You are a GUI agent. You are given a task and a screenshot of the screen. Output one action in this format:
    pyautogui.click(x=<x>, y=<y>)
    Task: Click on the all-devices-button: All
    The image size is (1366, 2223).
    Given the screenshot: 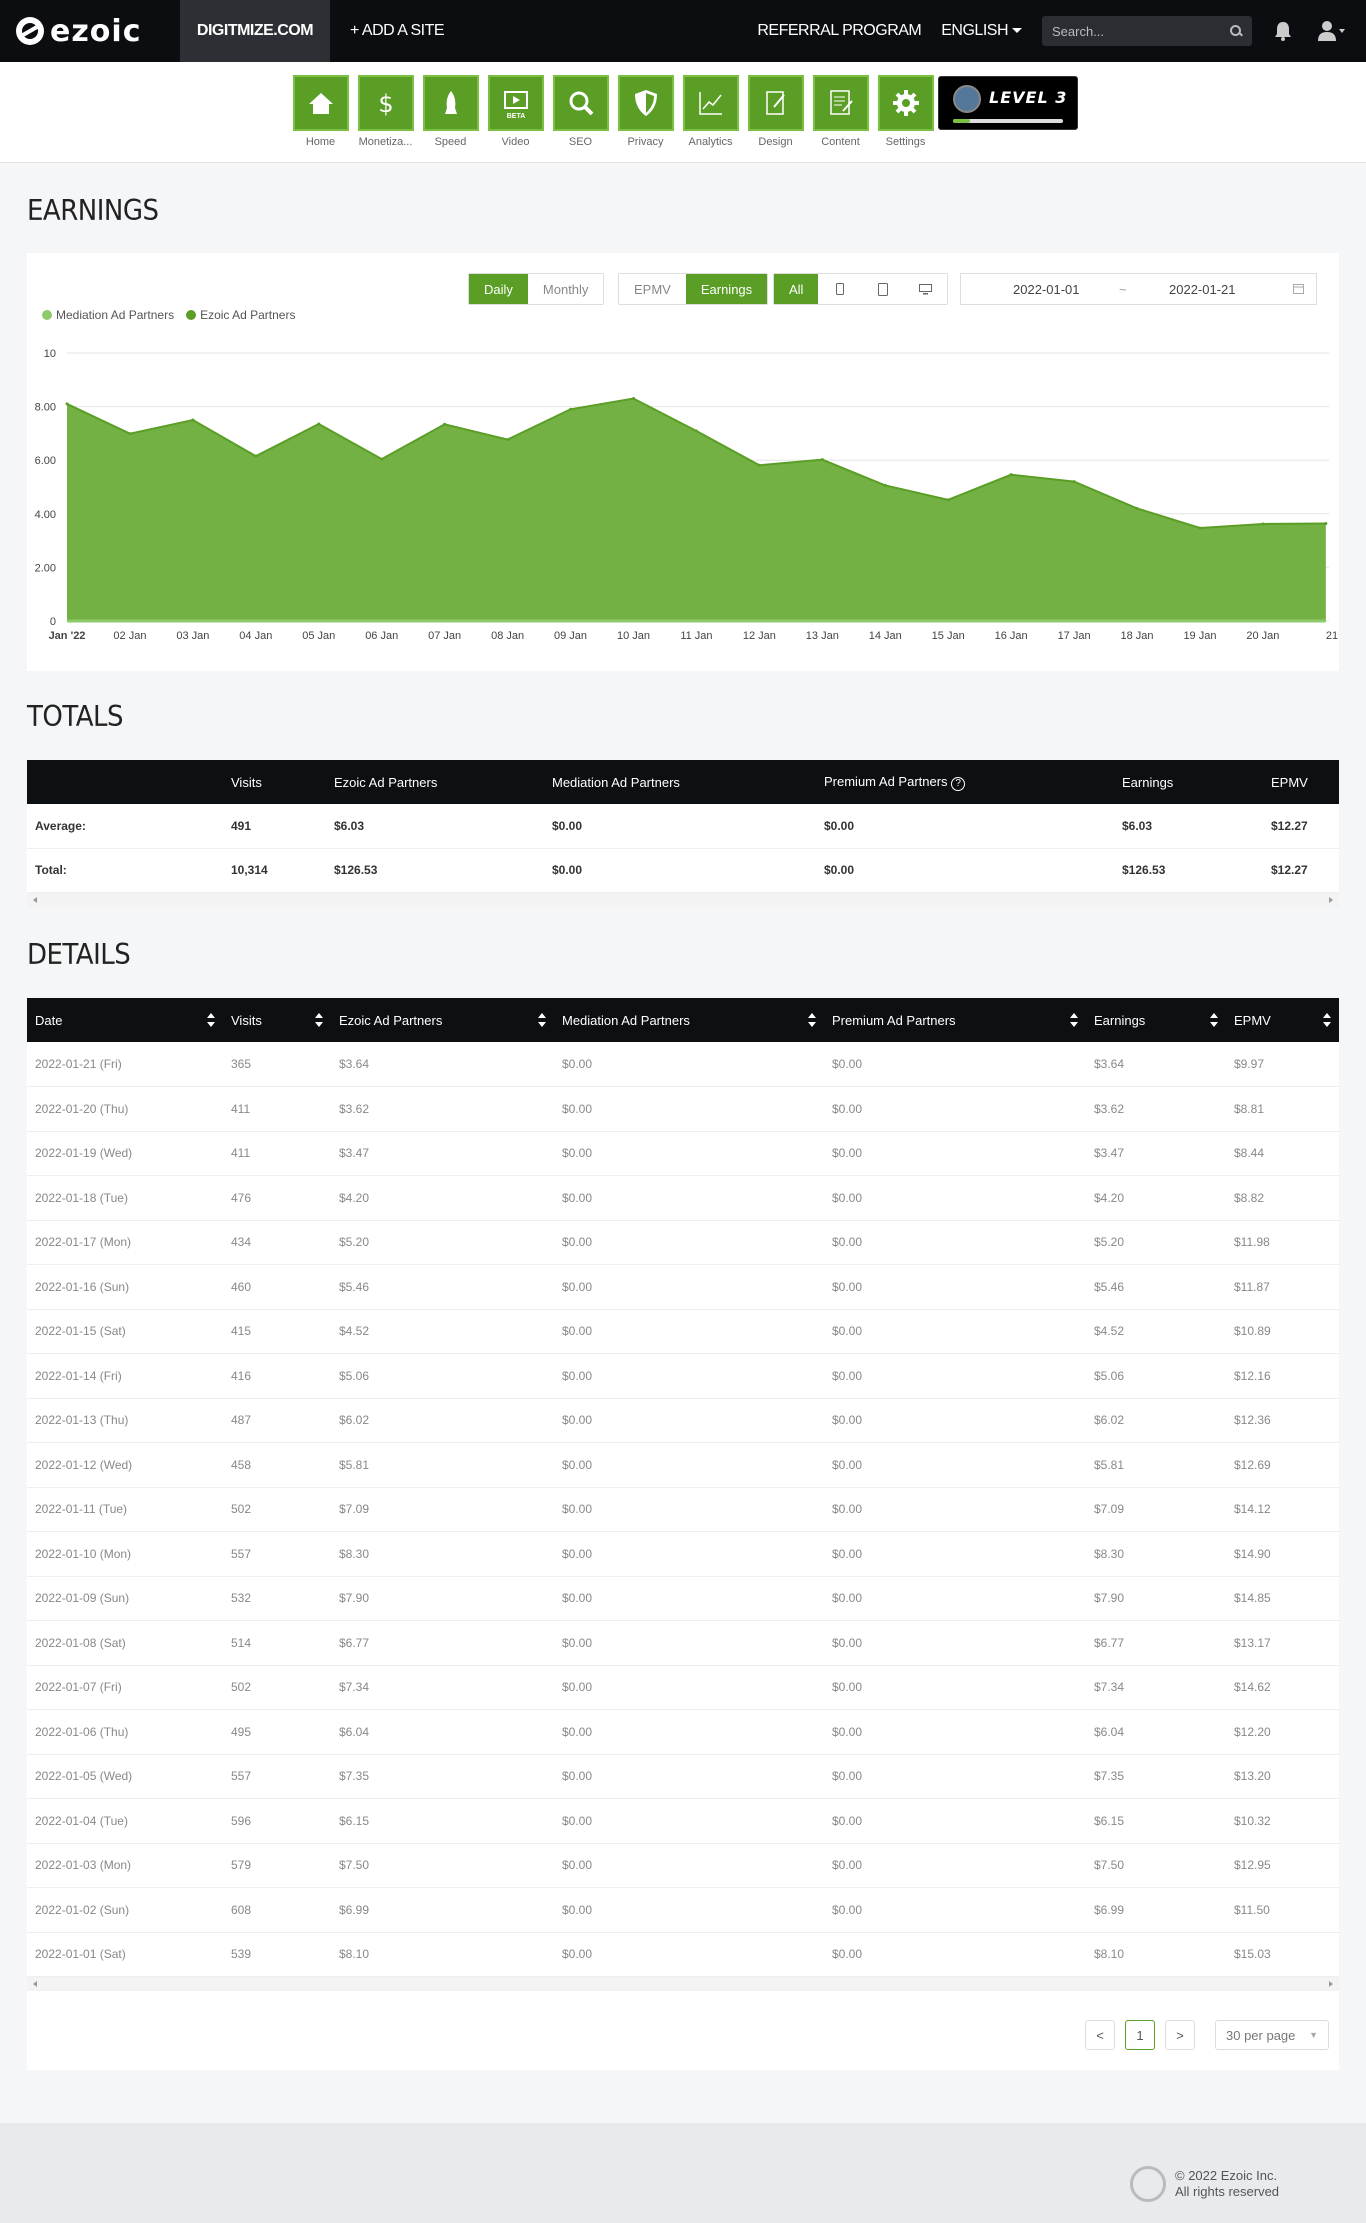 What is the action you would take?
    pyautogui.click(x=796, y=289)
    